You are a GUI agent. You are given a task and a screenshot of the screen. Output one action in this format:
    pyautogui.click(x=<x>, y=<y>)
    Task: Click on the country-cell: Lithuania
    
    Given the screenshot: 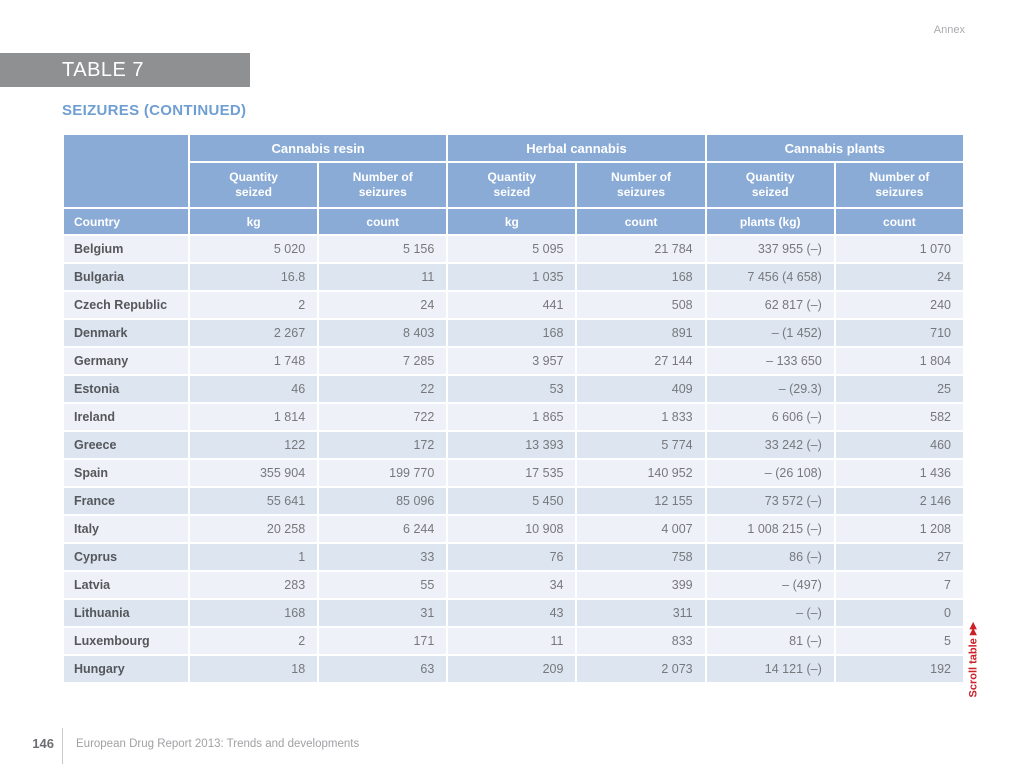 What is the action you would take?
    pyautogui.click(x=126, y=613)
    